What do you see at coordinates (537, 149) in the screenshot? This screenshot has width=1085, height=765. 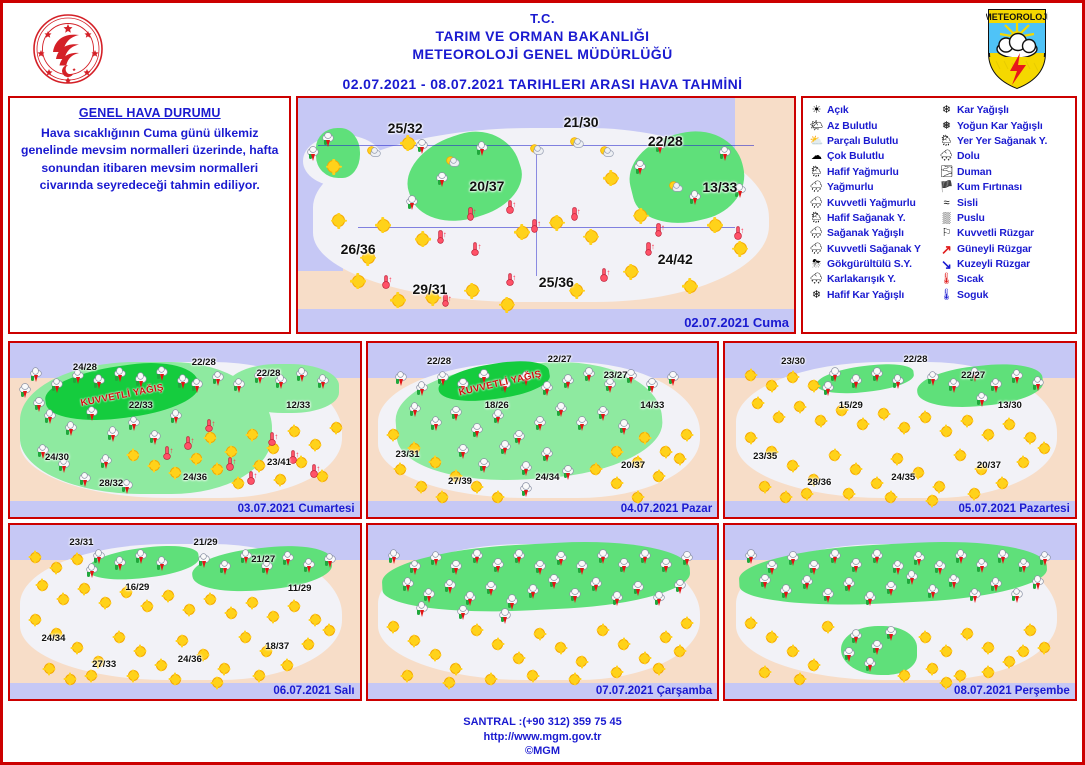 I see `sun-cloud-icon` at bounding box center [537, 149].